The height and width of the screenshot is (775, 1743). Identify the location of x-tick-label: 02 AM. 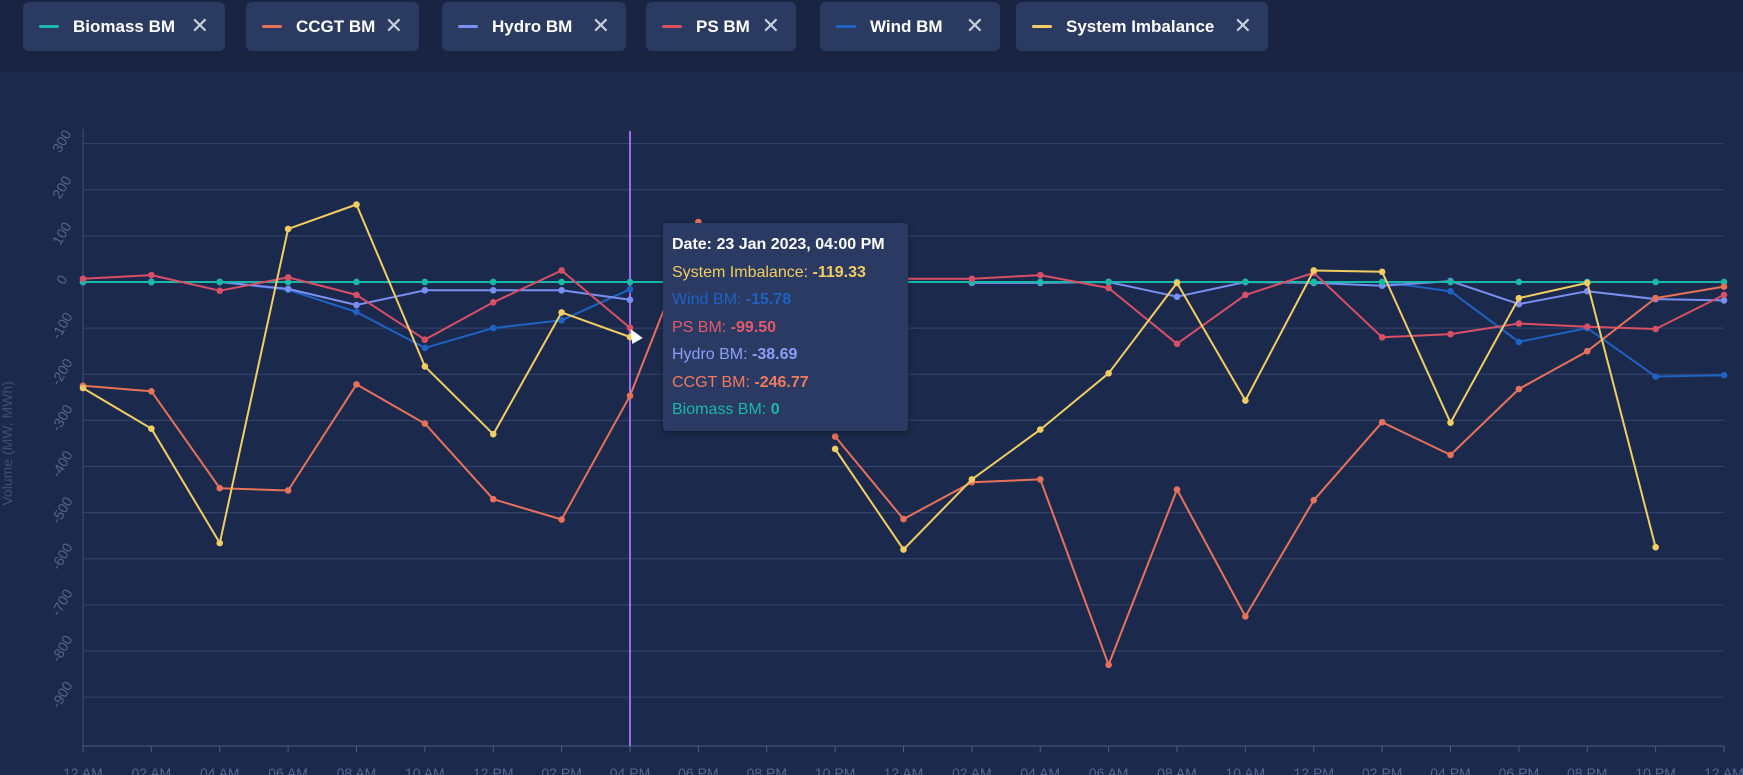
(972, 770).